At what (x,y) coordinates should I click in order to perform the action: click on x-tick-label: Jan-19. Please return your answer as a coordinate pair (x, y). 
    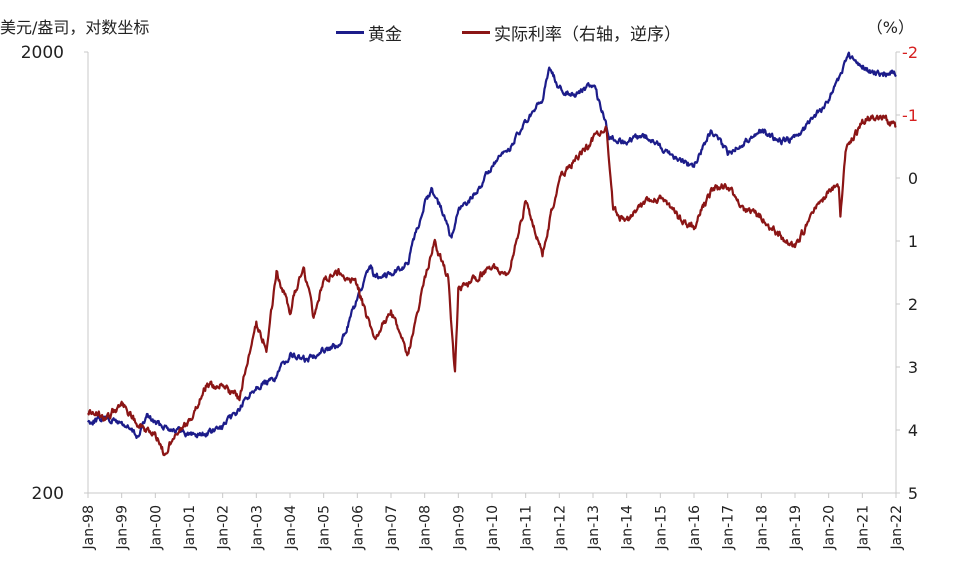
    Looking at the image, I should click on (796, 527).